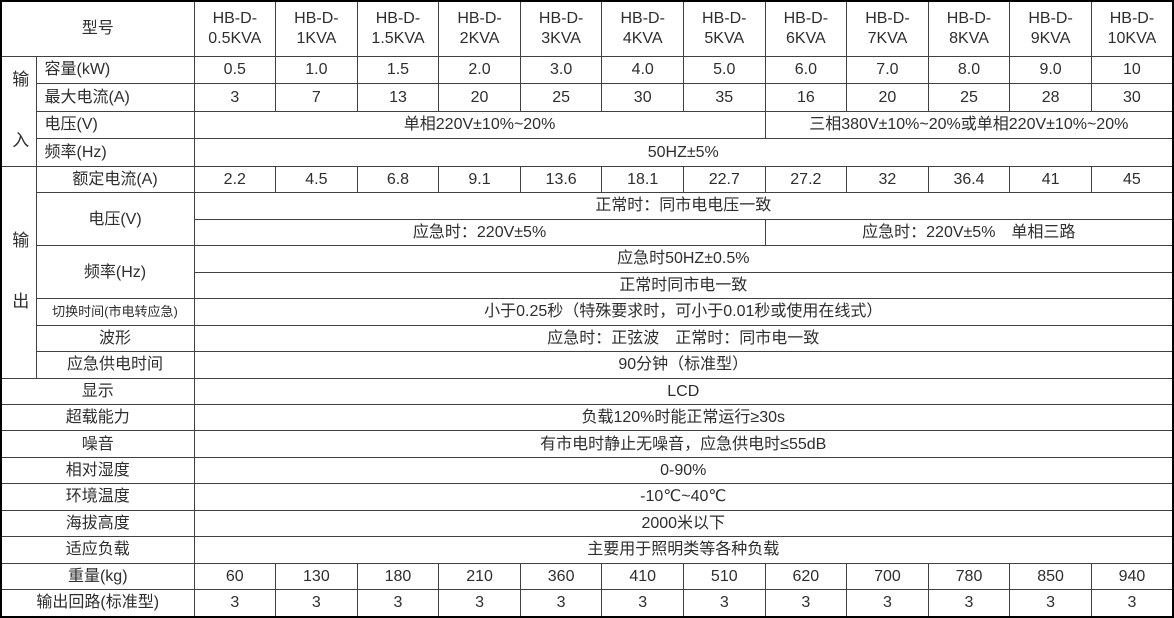  Describe the element at coordinates (316, 576) in the screenshot. I see `weight-value: 130` at that location.